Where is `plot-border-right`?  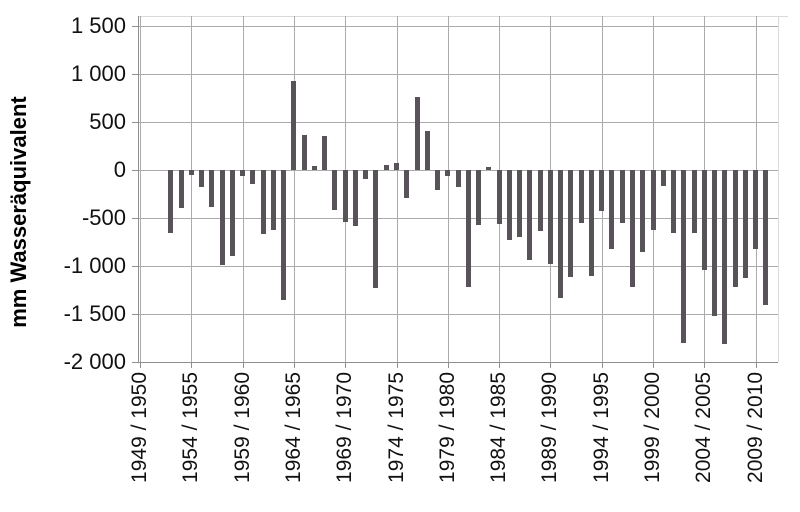 plot-border-right is located at coordinates (778, 189).